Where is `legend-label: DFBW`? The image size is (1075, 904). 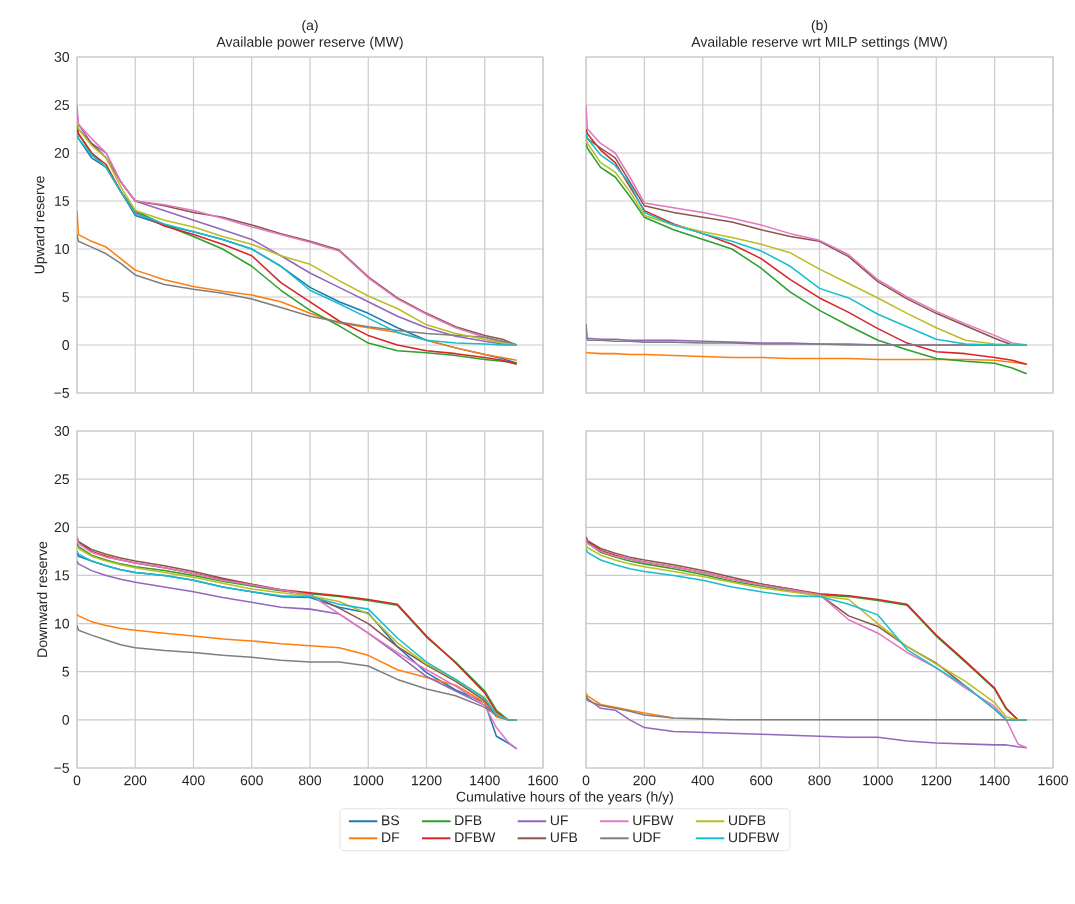
legend-label: DFBW is located at coordinates (475, 837).